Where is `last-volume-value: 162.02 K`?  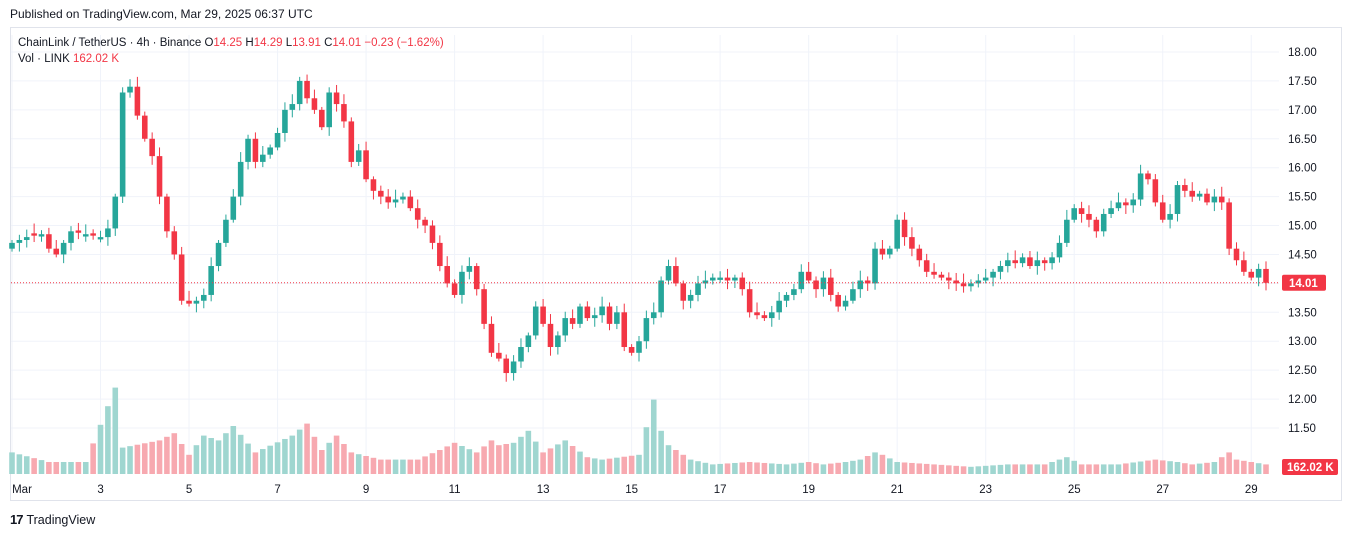 last-volume-value: 162.02 K is located at coordinates (1310, 468).